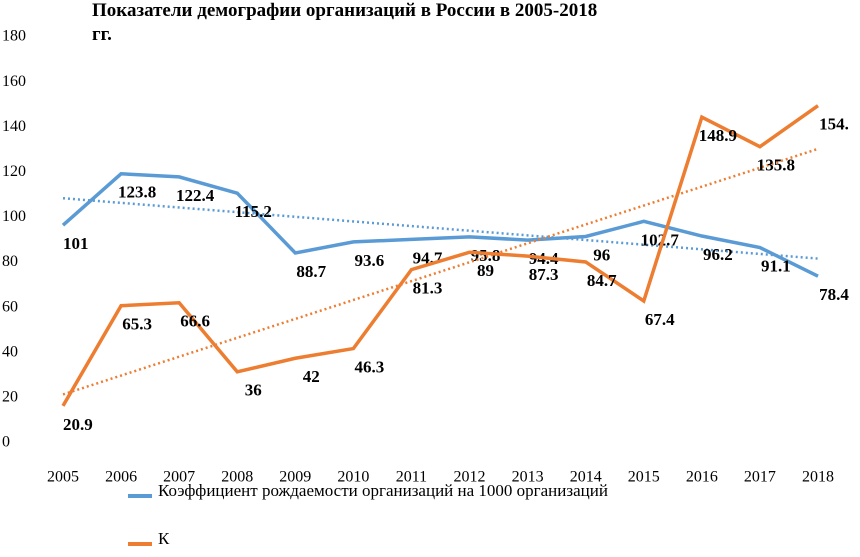  I want to click on y-tick-label: 160, so click(14, 81).